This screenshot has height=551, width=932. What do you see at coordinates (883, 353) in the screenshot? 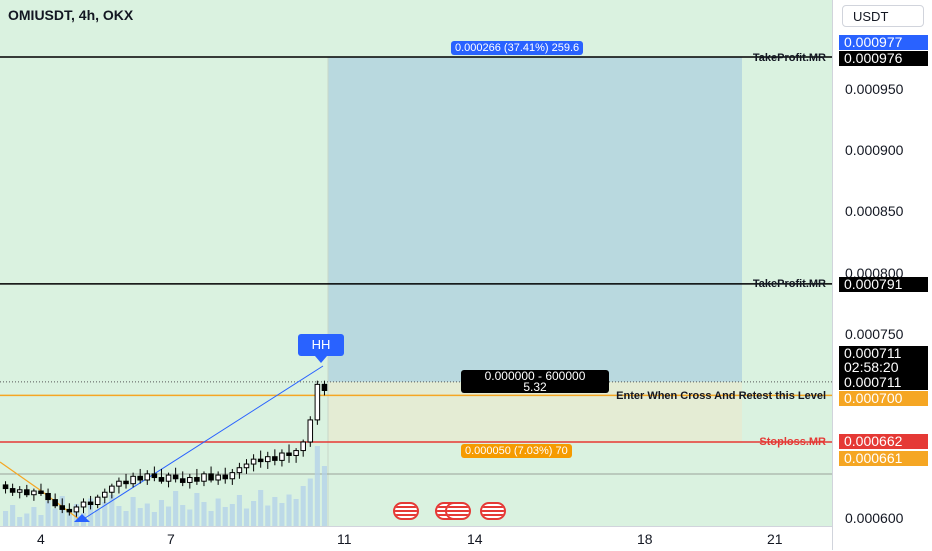
I see `last-price-tag: 0.000711` at bounding box center [883, 353].